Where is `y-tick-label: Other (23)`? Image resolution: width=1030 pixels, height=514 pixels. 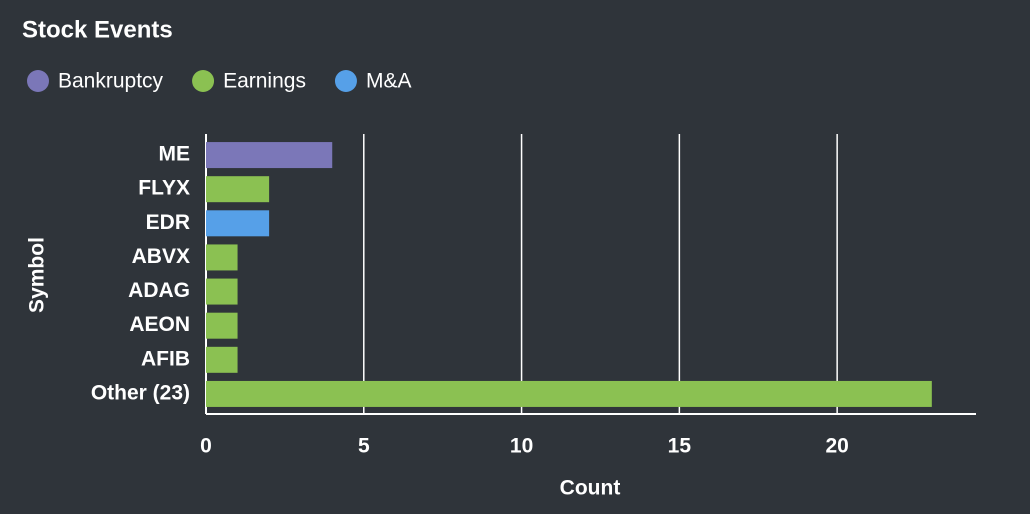
y-tick-label: Other (23) is located at coordinates (140, 392).